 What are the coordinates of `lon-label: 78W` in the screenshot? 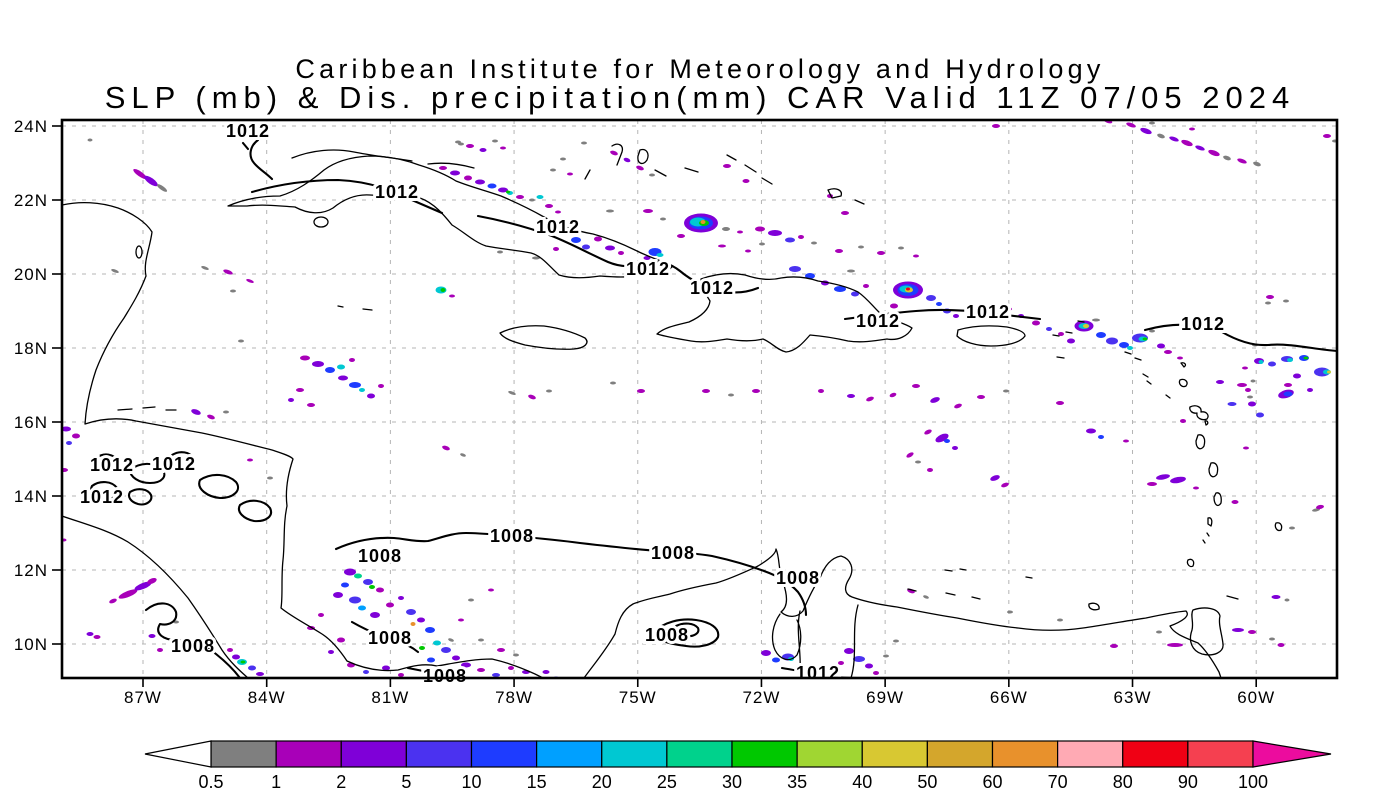 It's located at (514, 697).